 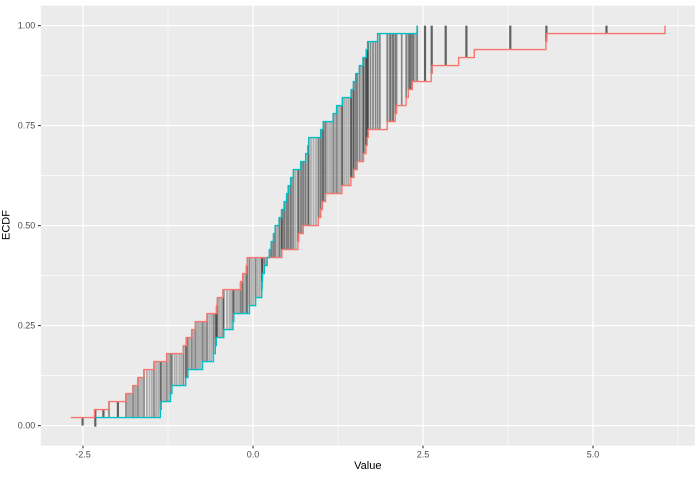 I want to click on svg-text: 1.00, so click(x=27, y=25).